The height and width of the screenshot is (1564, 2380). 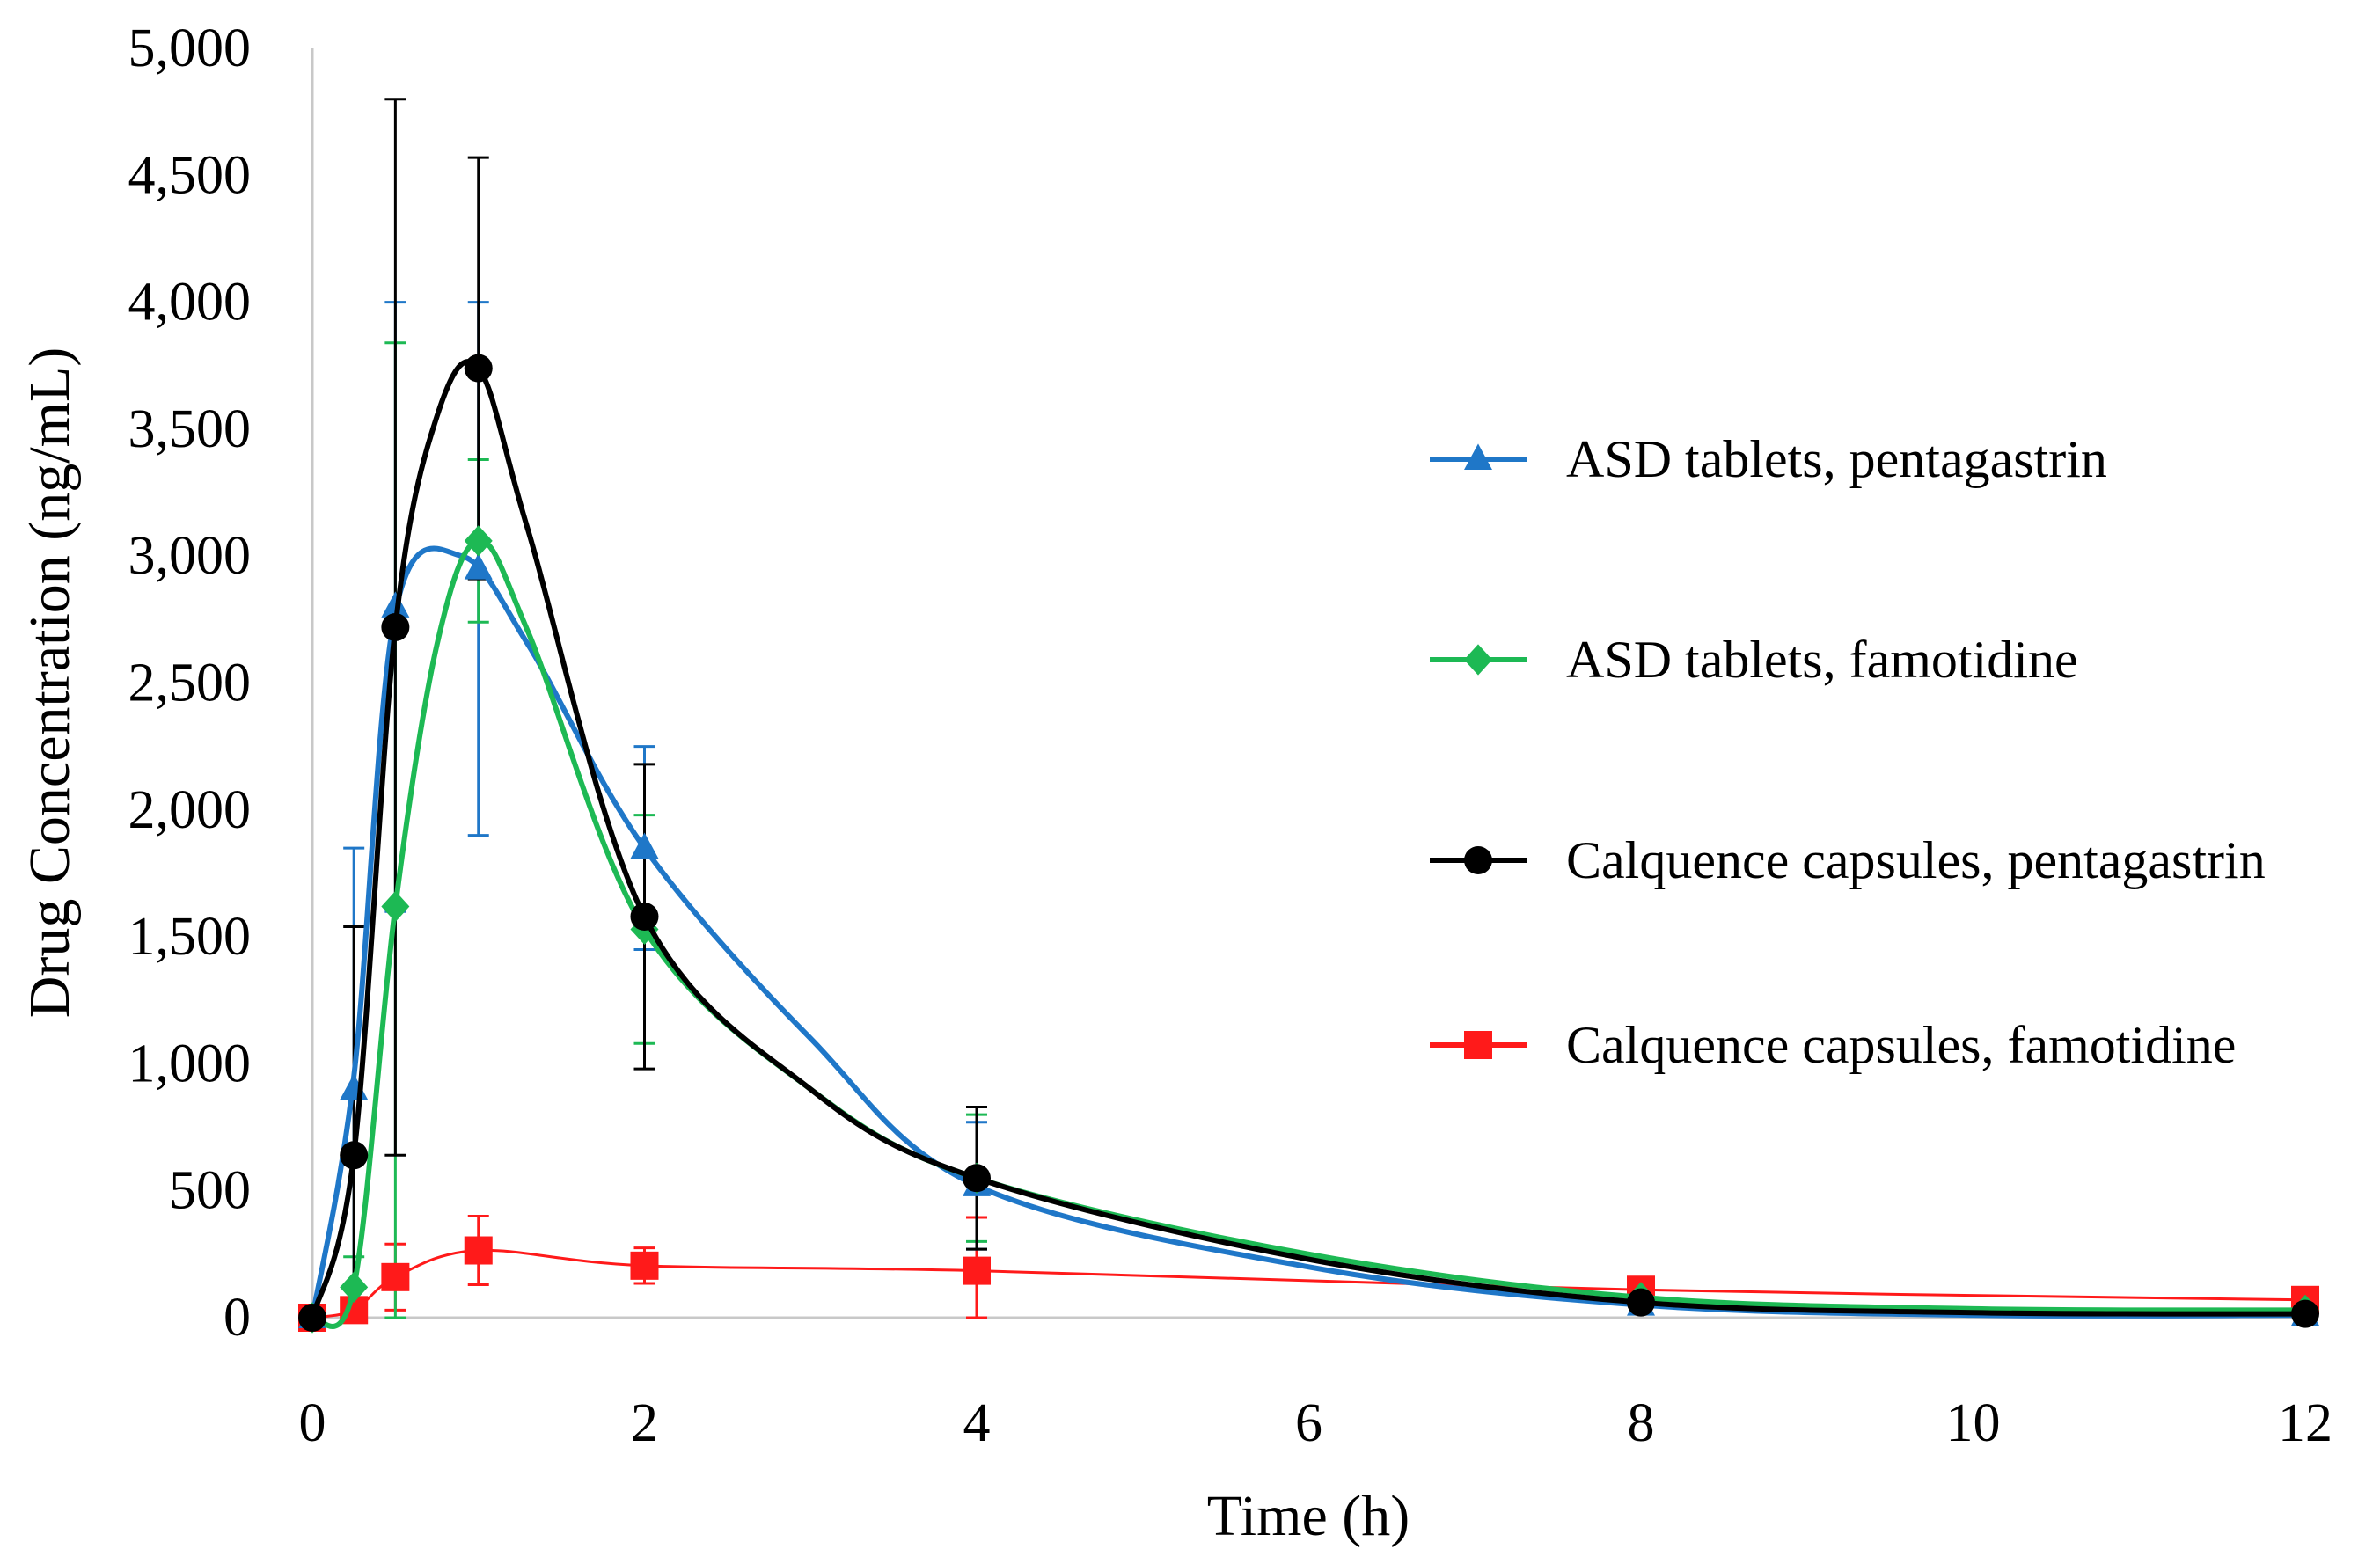 I want to click on legend-item: ASD tablets, famotidine, so click(x=1754, y=660).